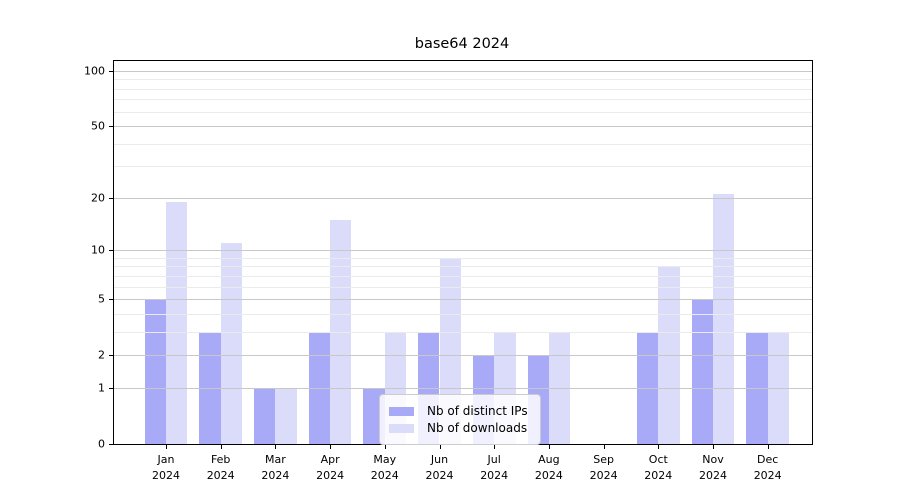 The image size is (900, 500). Describe the element at coordinates (460, 419) in the screenshot. I see `legend: Nb of distinct IPs Nb of downloads` at that location.